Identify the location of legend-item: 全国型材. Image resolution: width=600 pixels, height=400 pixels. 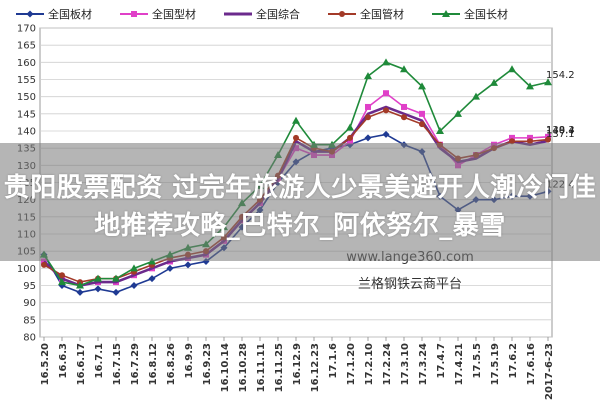
(158, 14).